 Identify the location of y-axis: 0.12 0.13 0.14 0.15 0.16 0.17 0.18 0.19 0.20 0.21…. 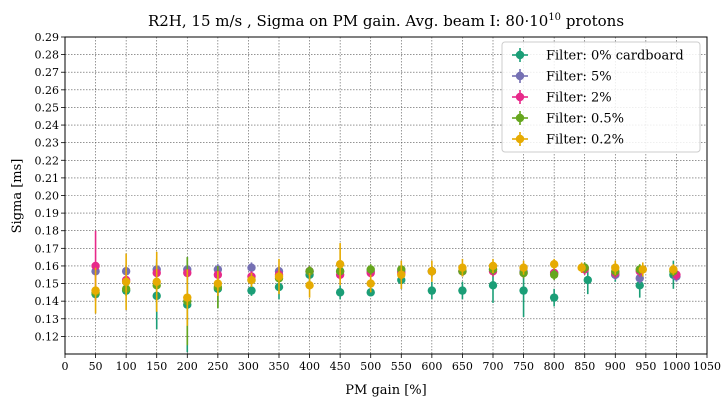
(50, 187).